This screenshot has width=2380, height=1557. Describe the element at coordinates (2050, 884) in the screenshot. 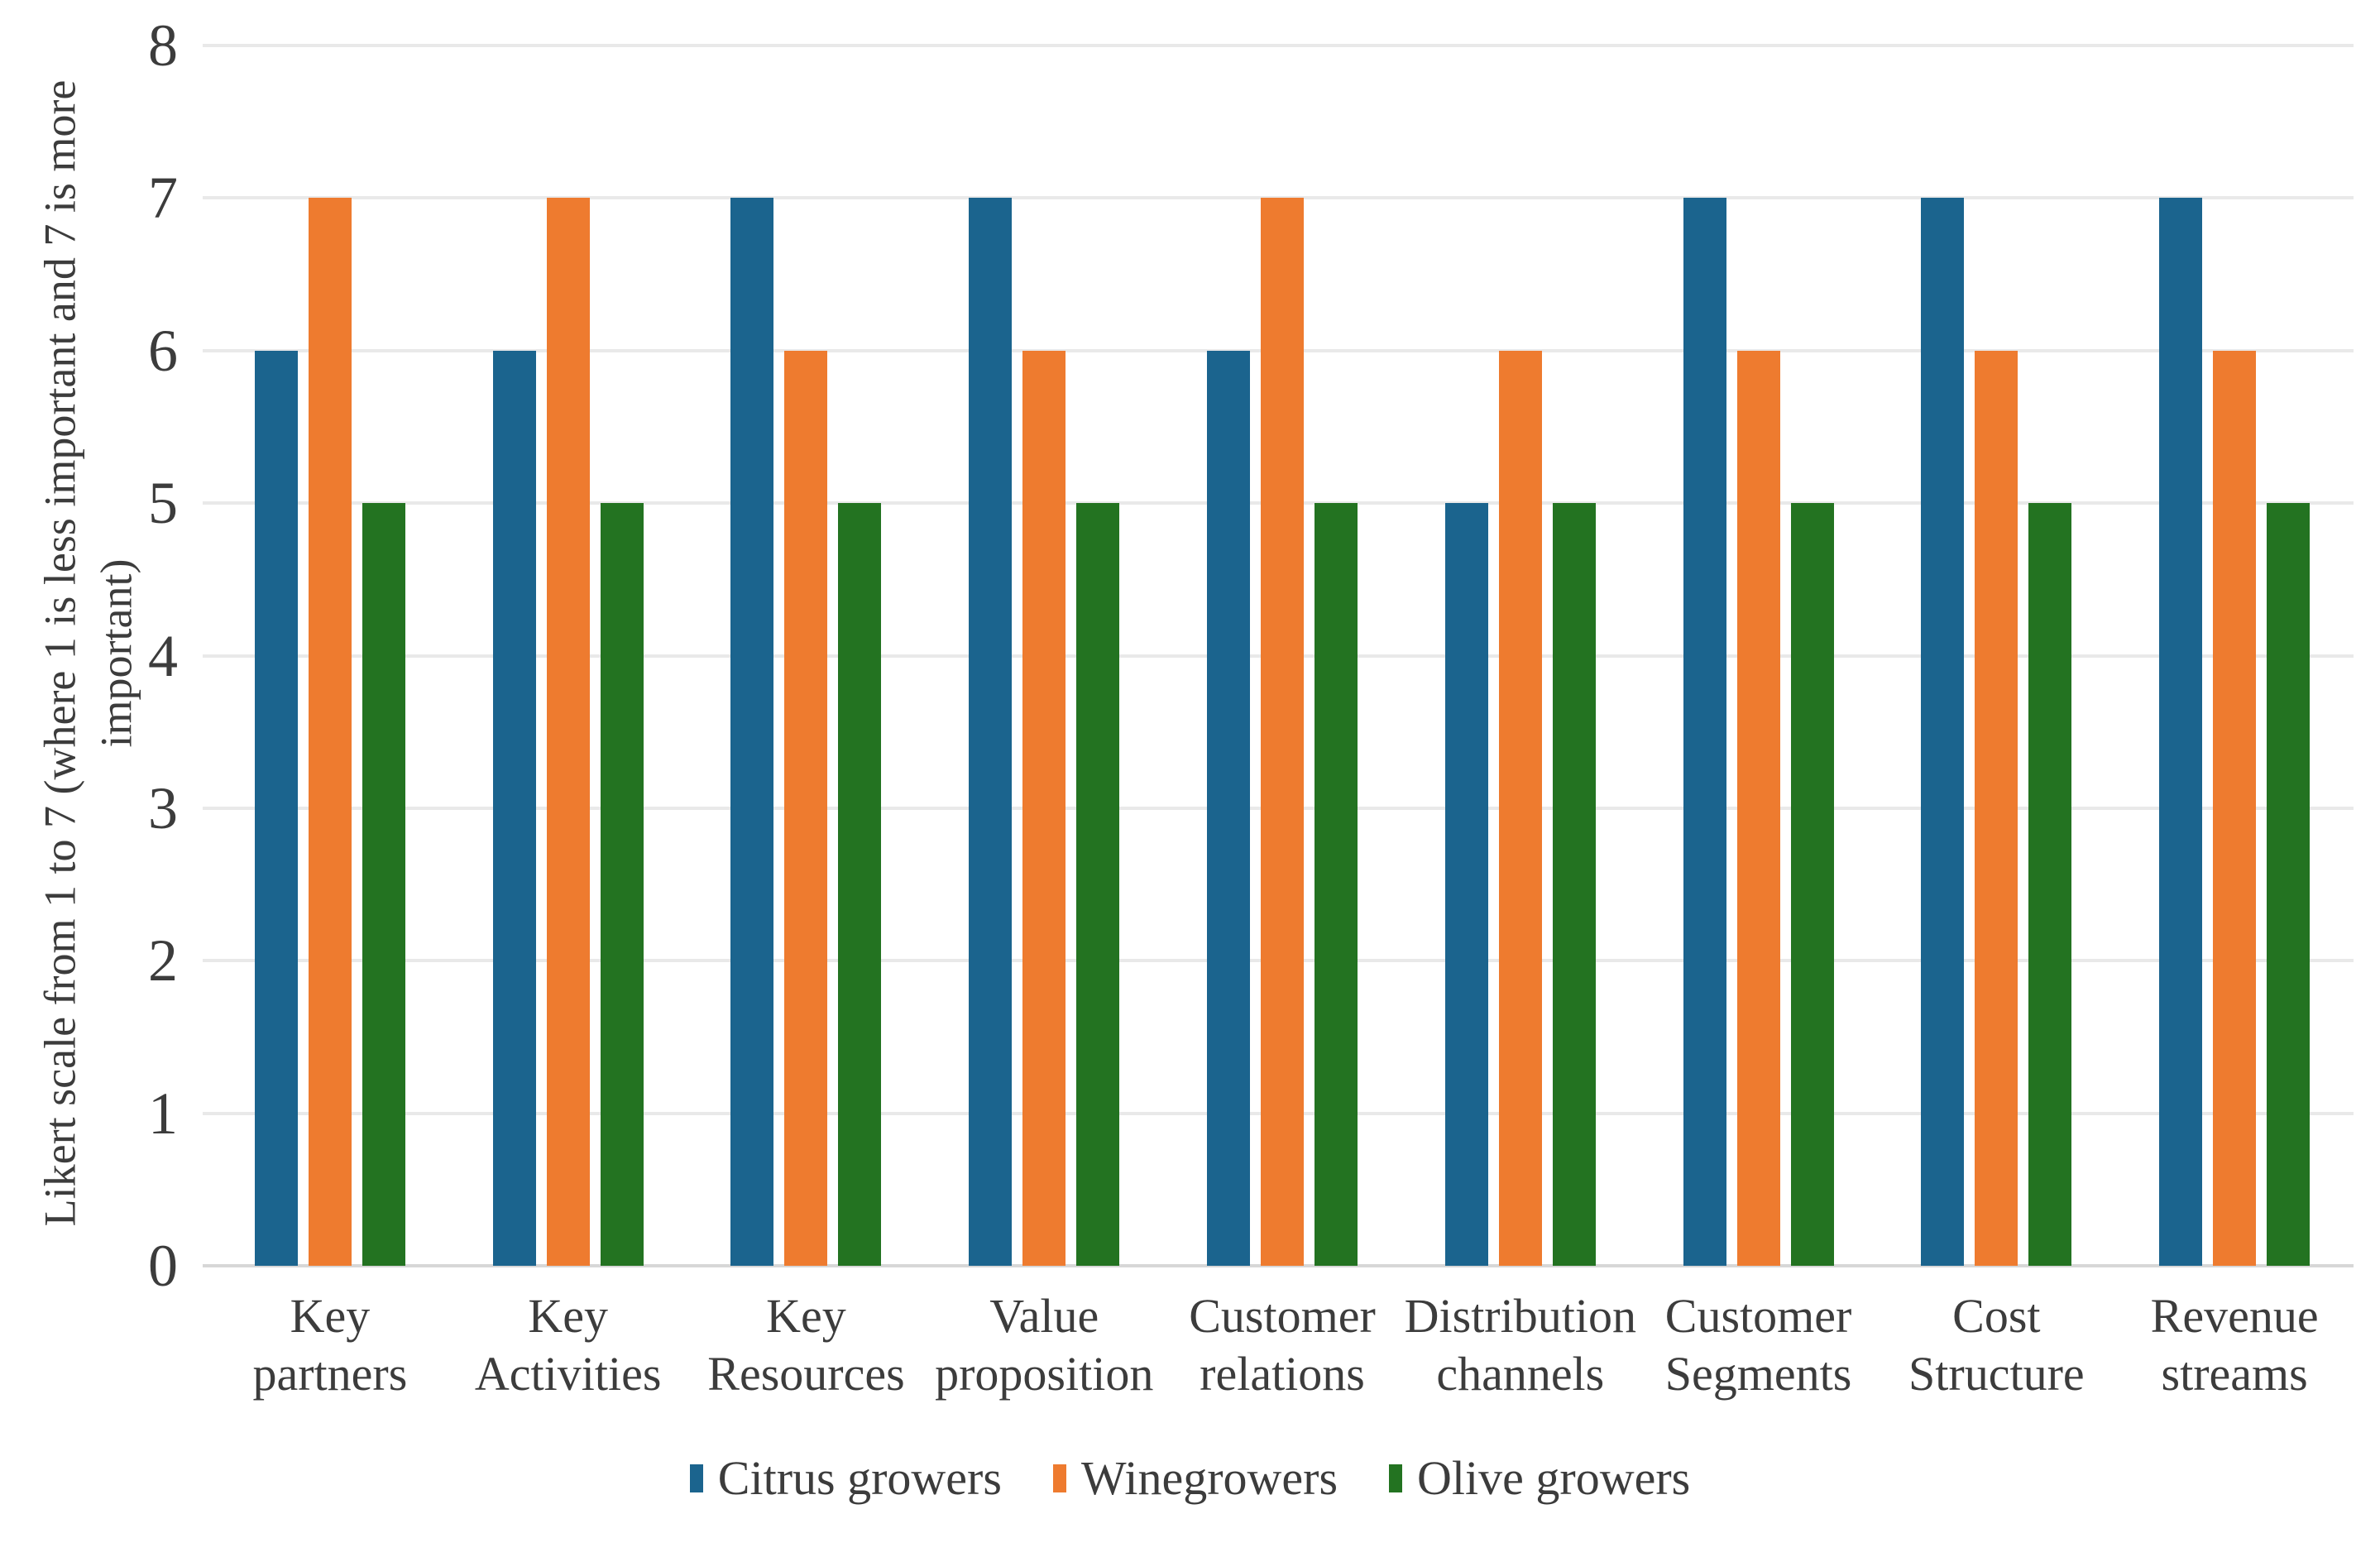

I see `bar-olive-growers-cost-structure` at that location.